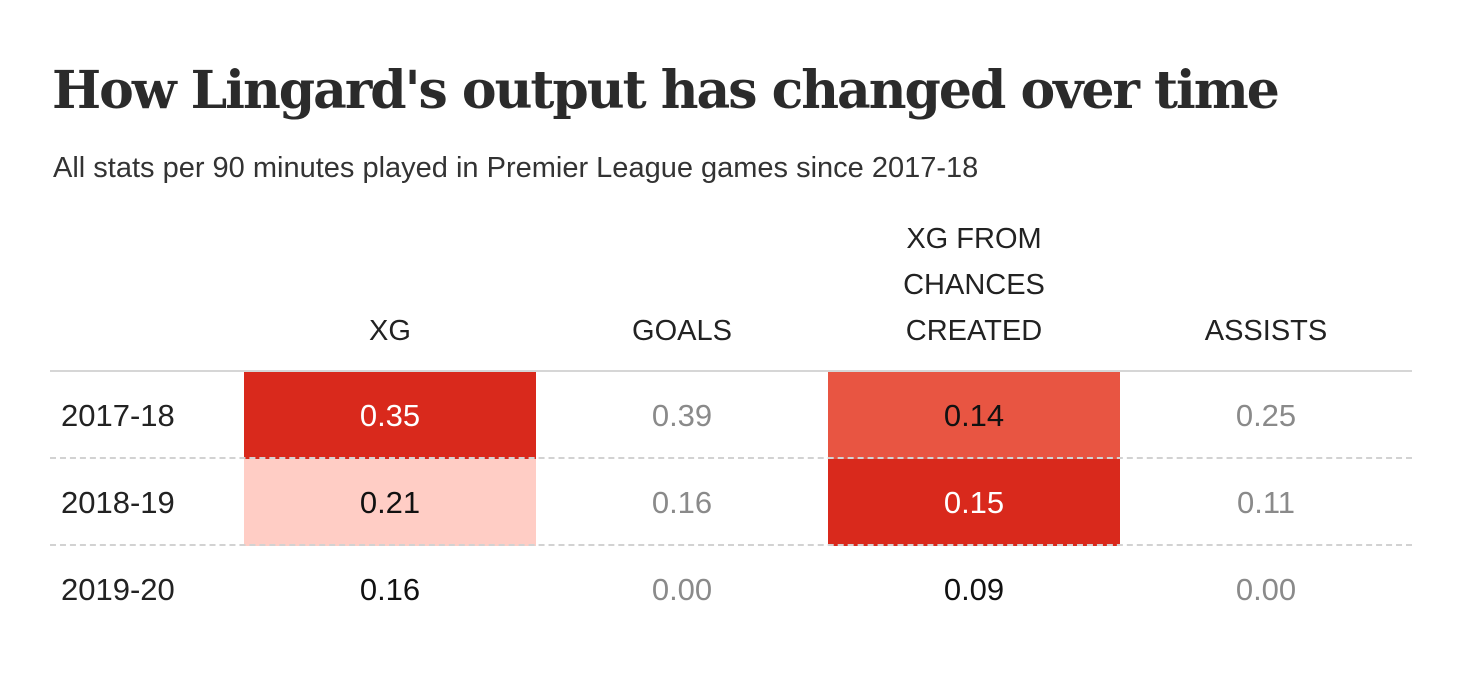  What do you see at coordinates (974, 502) in the screenshot?
I see `table-cell: 0.15` at bounding box center [974, 502].